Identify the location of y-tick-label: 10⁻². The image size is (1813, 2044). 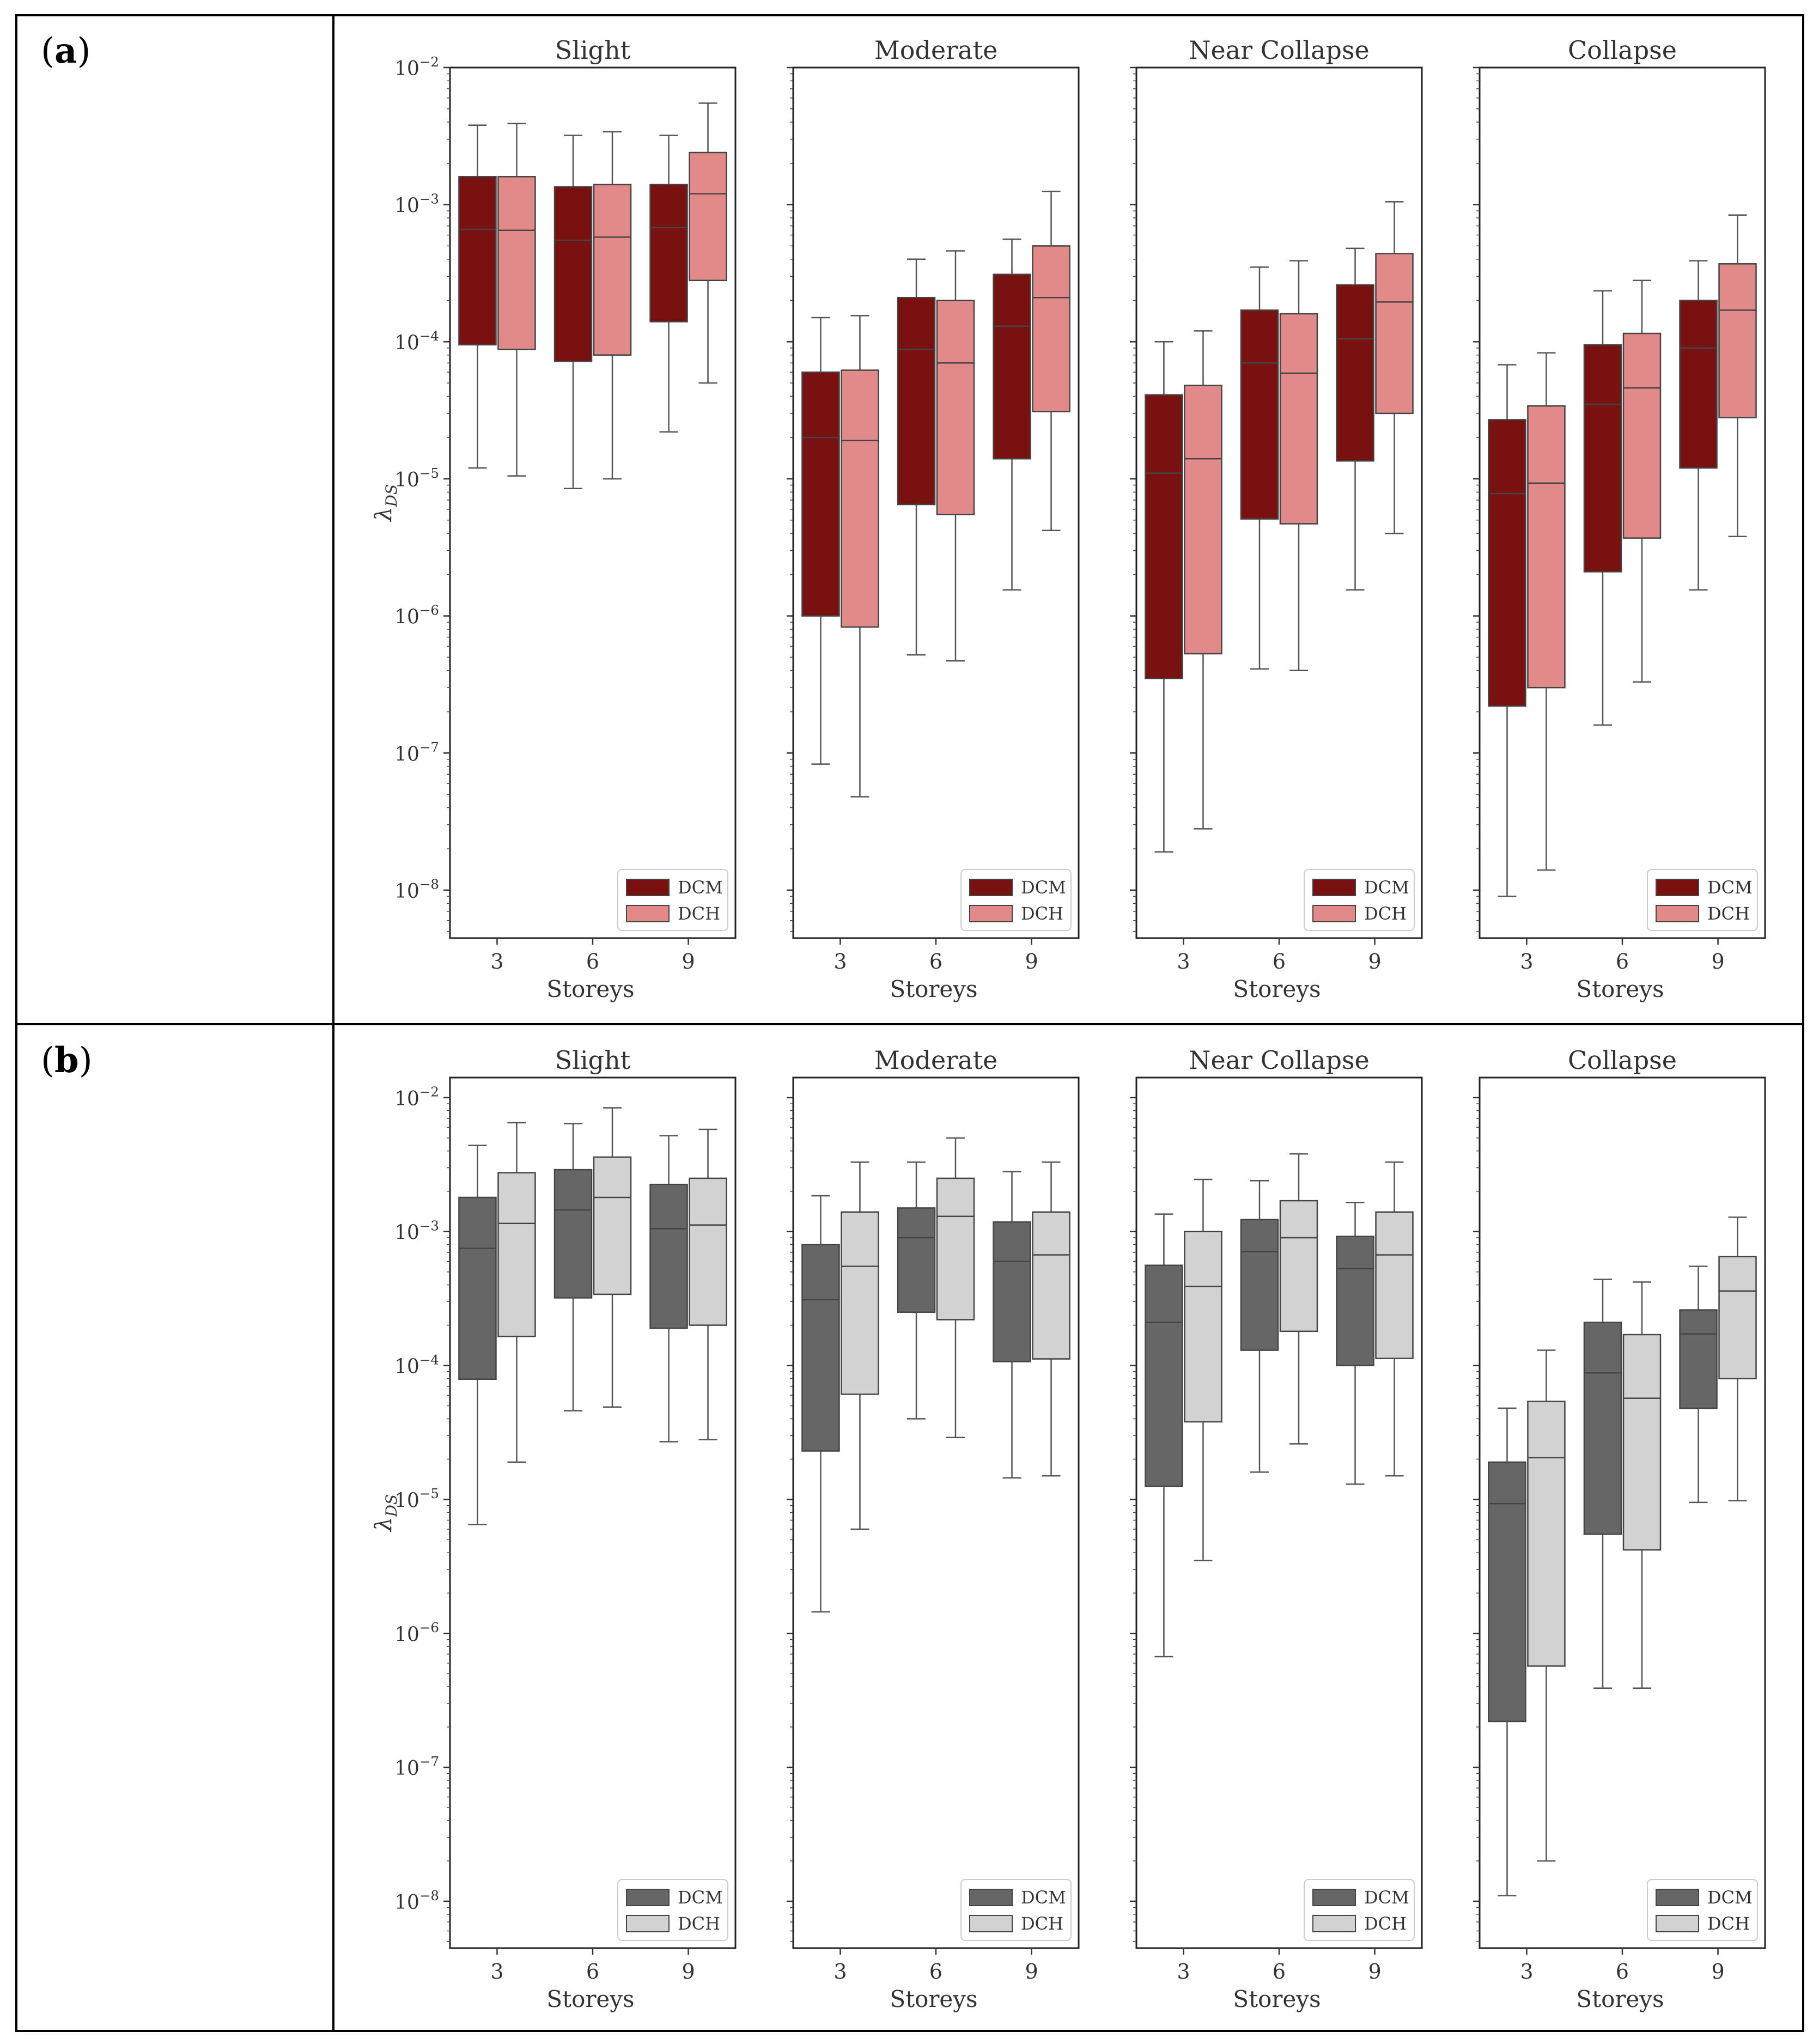
(416, 1097).